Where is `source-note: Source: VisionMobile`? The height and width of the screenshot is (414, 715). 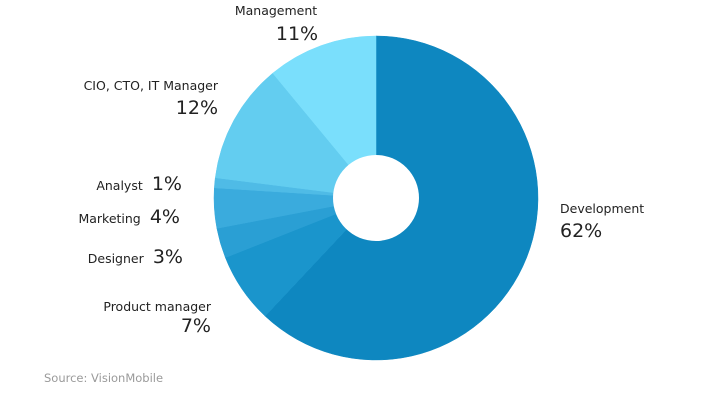
source-note: Source: VisionMobile is located at coordinates (104, 378).